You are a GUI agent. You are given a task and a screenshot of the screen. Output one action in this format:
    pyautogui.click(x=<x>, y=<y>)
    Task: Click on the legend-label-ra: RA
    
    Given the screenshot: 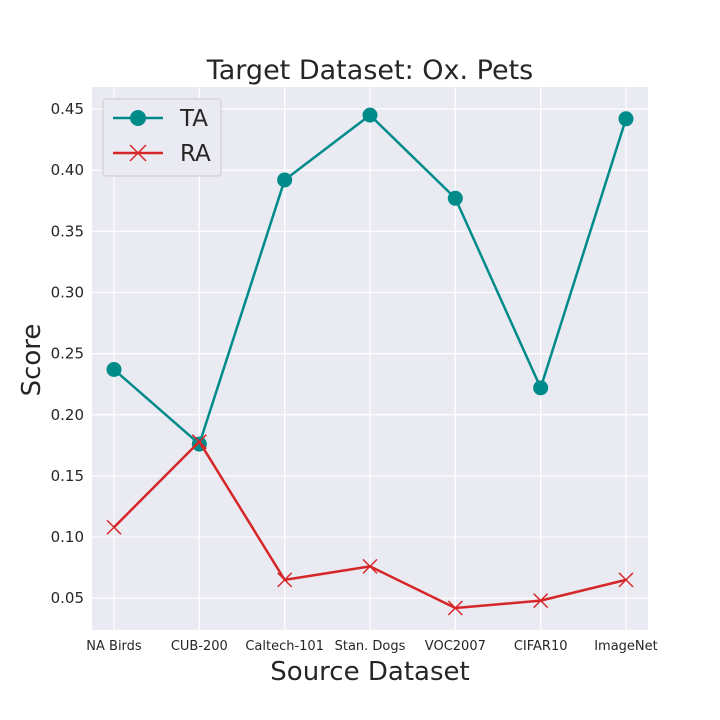 What is the action you would take?
    pyautogui.click(x=195, y=154)
    